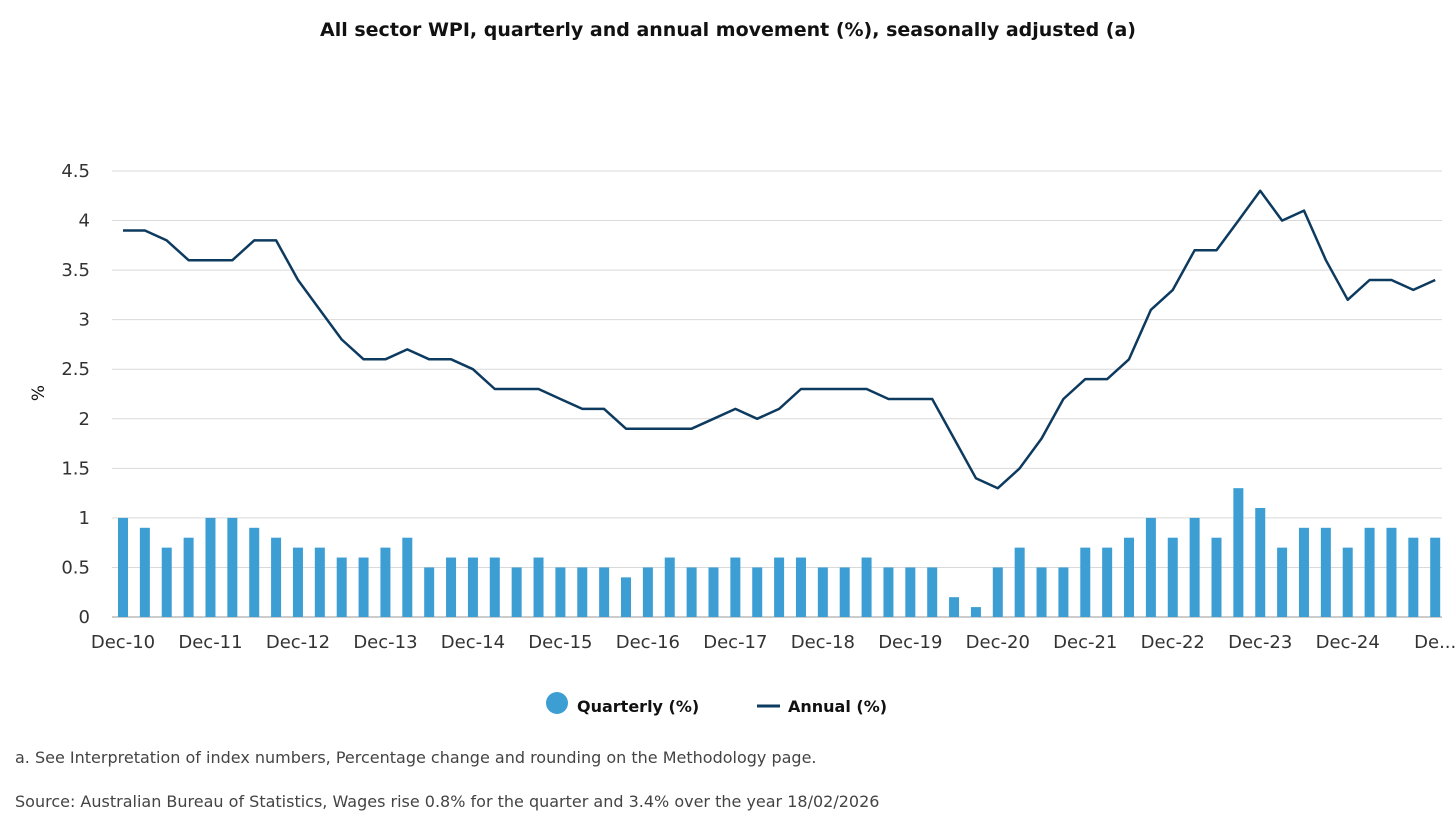  What do you see at coordinates (84, 617) in the screenshot?
I see `y-tick-label: 0` at bounding box center [84, 617].